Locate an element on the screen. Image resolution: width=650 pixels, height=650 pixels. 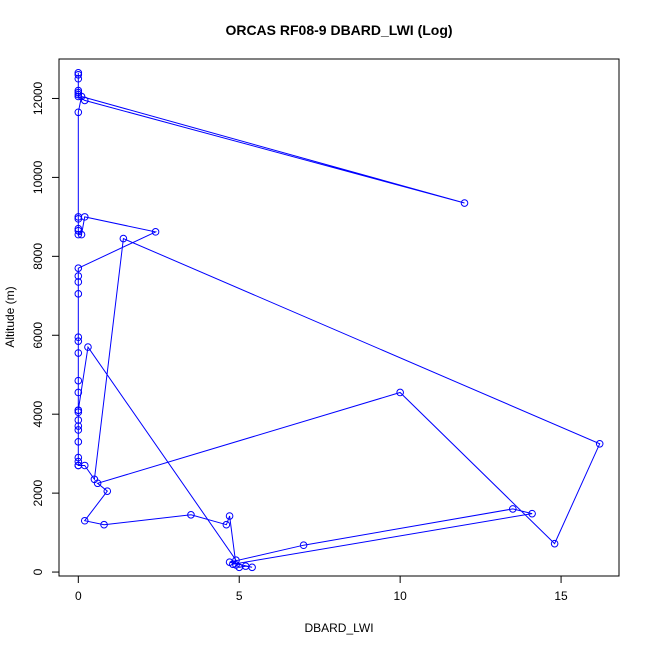
y-tick-label: 8000 is located at coordinates (38, 256).